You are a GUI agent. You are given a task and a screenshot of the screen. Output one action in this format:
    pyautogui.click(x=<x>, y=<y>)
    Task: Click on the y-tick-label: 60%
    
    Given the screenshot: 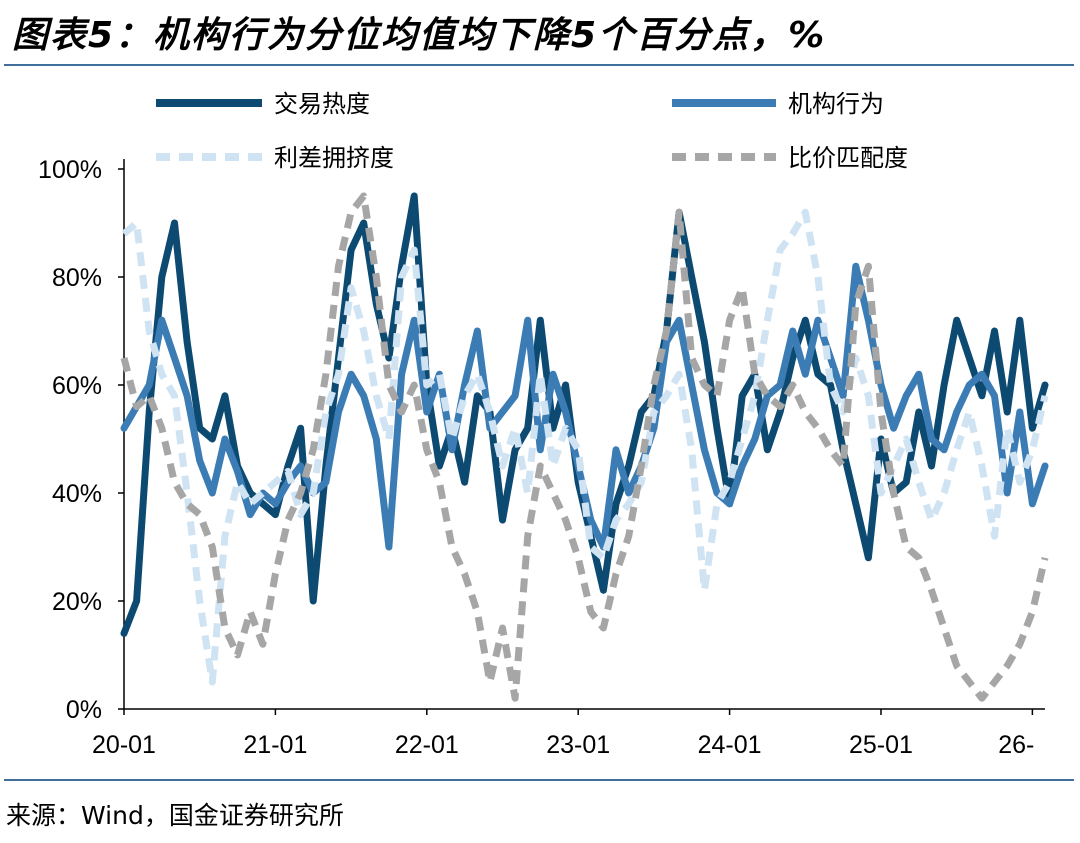 What is the action you would take?
    pyautogui.click(x=77, y=386)
    